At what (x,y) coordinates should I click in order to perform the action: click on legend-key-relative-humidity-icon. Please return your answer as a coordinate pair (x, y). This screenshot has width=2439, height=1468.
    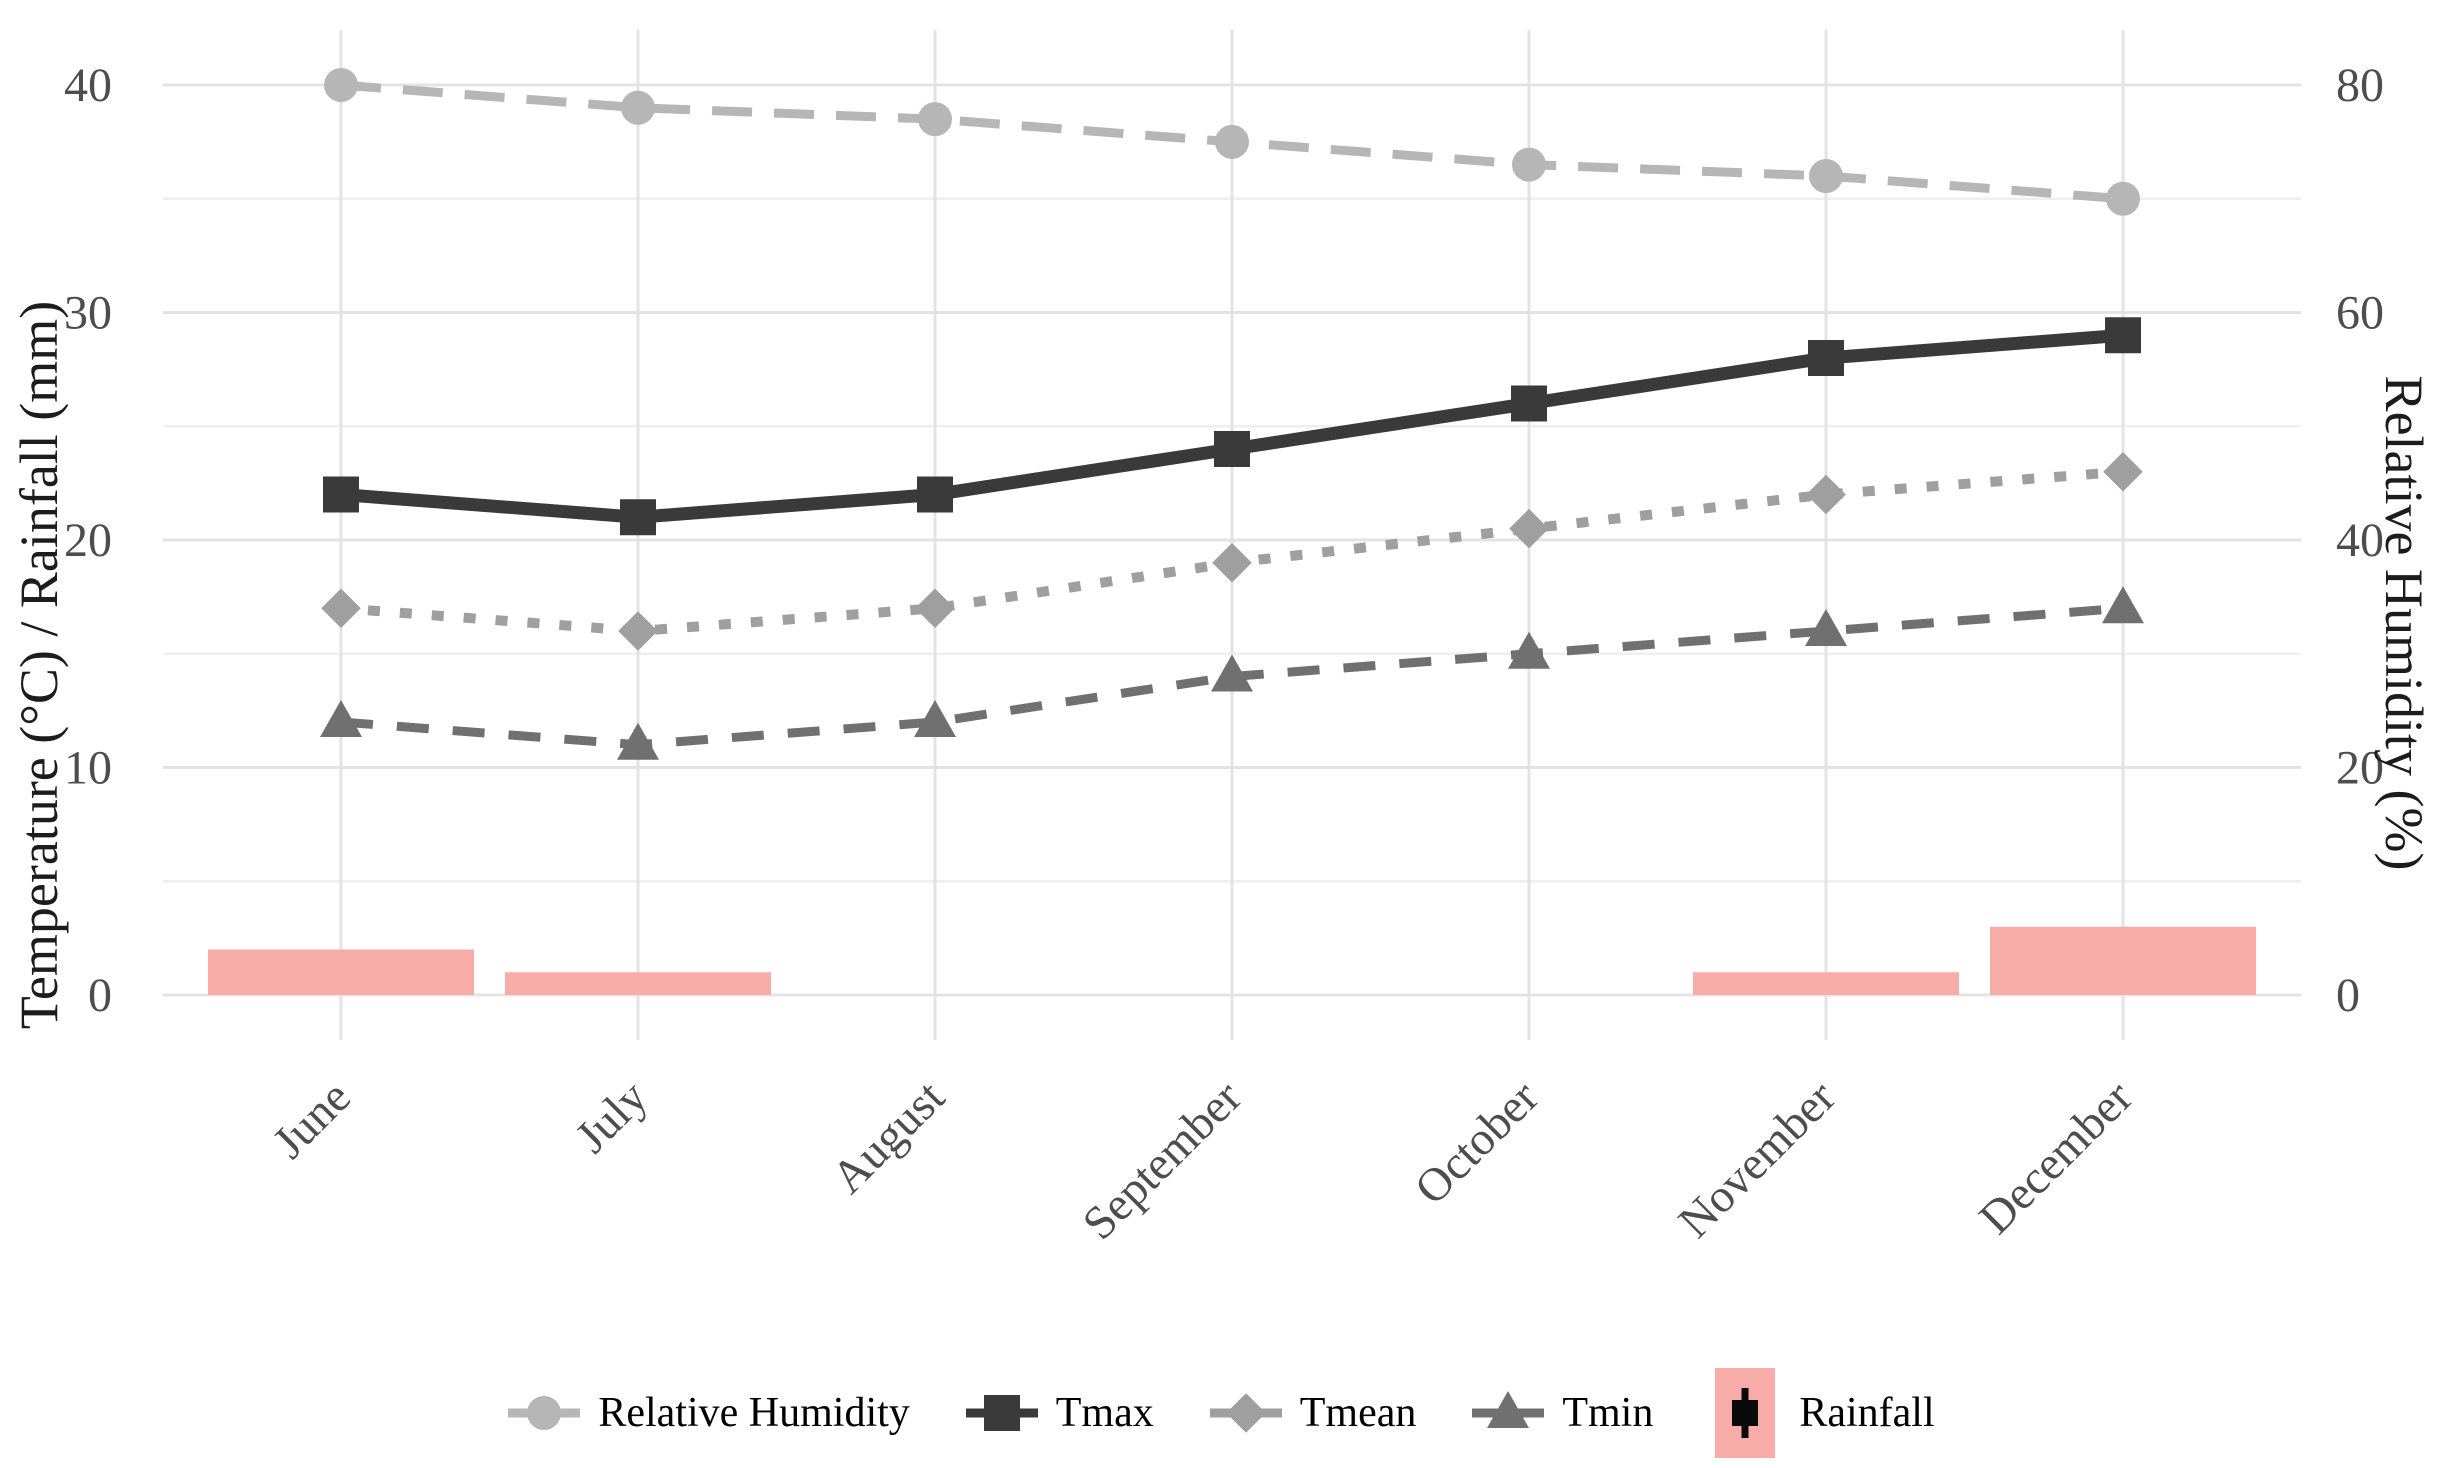
    Looking at the image, I should click on (544, 1413).